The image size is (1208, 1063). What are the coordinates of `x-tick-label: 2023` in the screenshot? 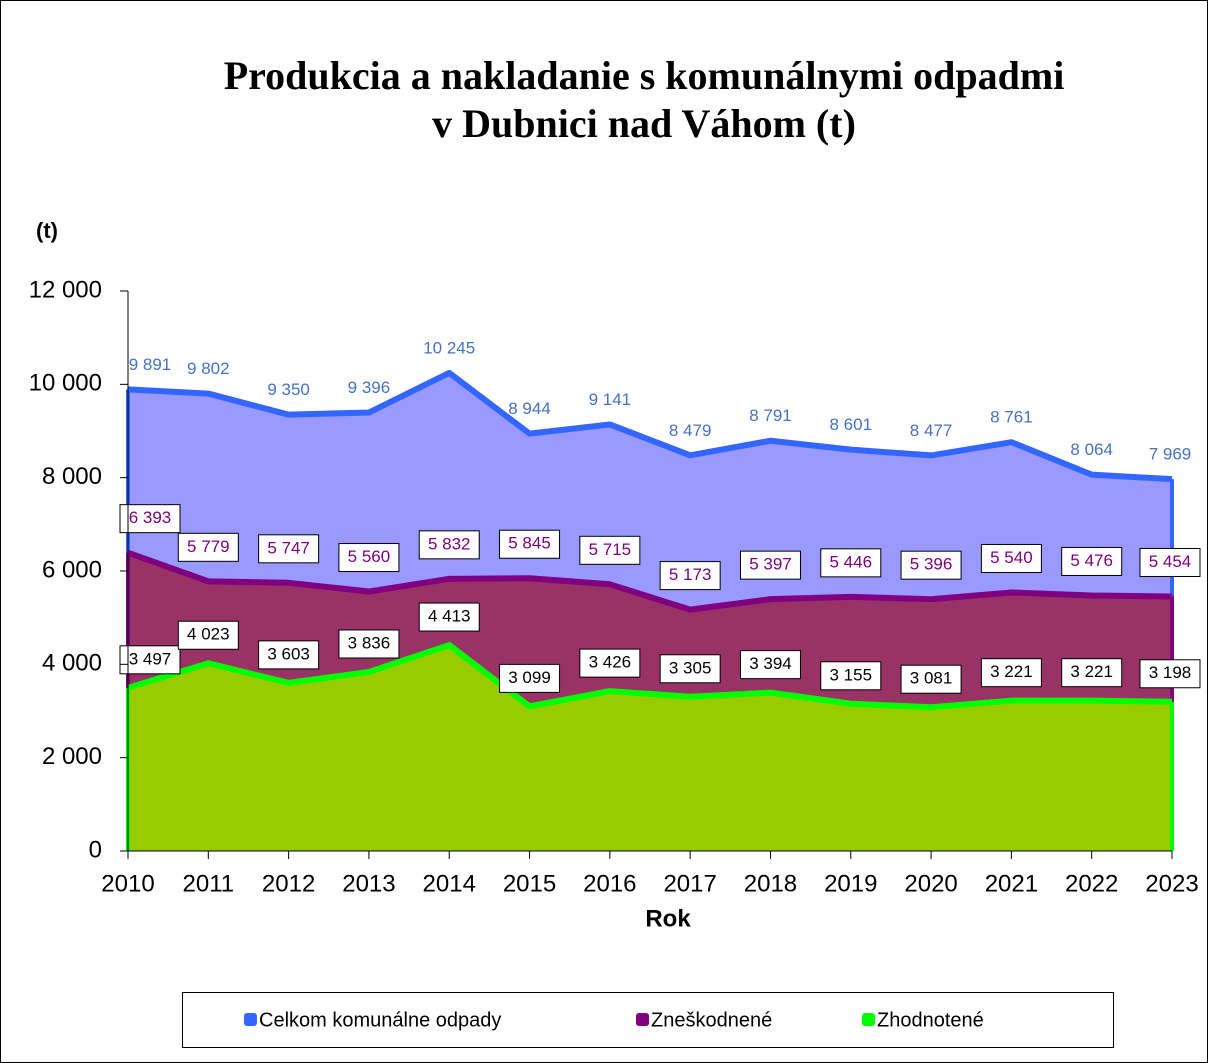 It's located at (1171, 883).